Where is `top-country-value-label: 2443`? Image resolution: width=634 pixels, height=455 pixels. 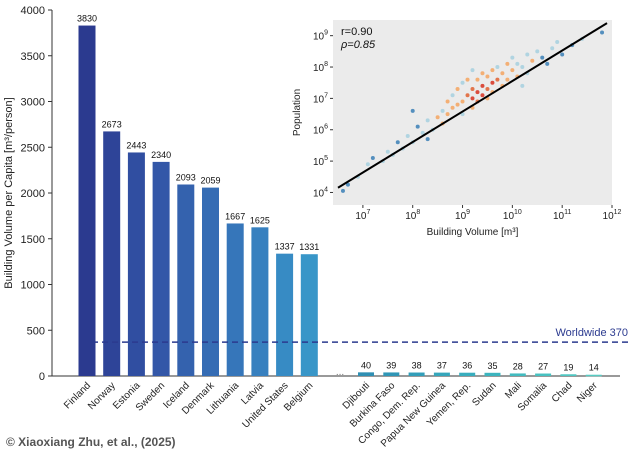
top-country-value-label: 2443 is located at coordinates (136, 145).